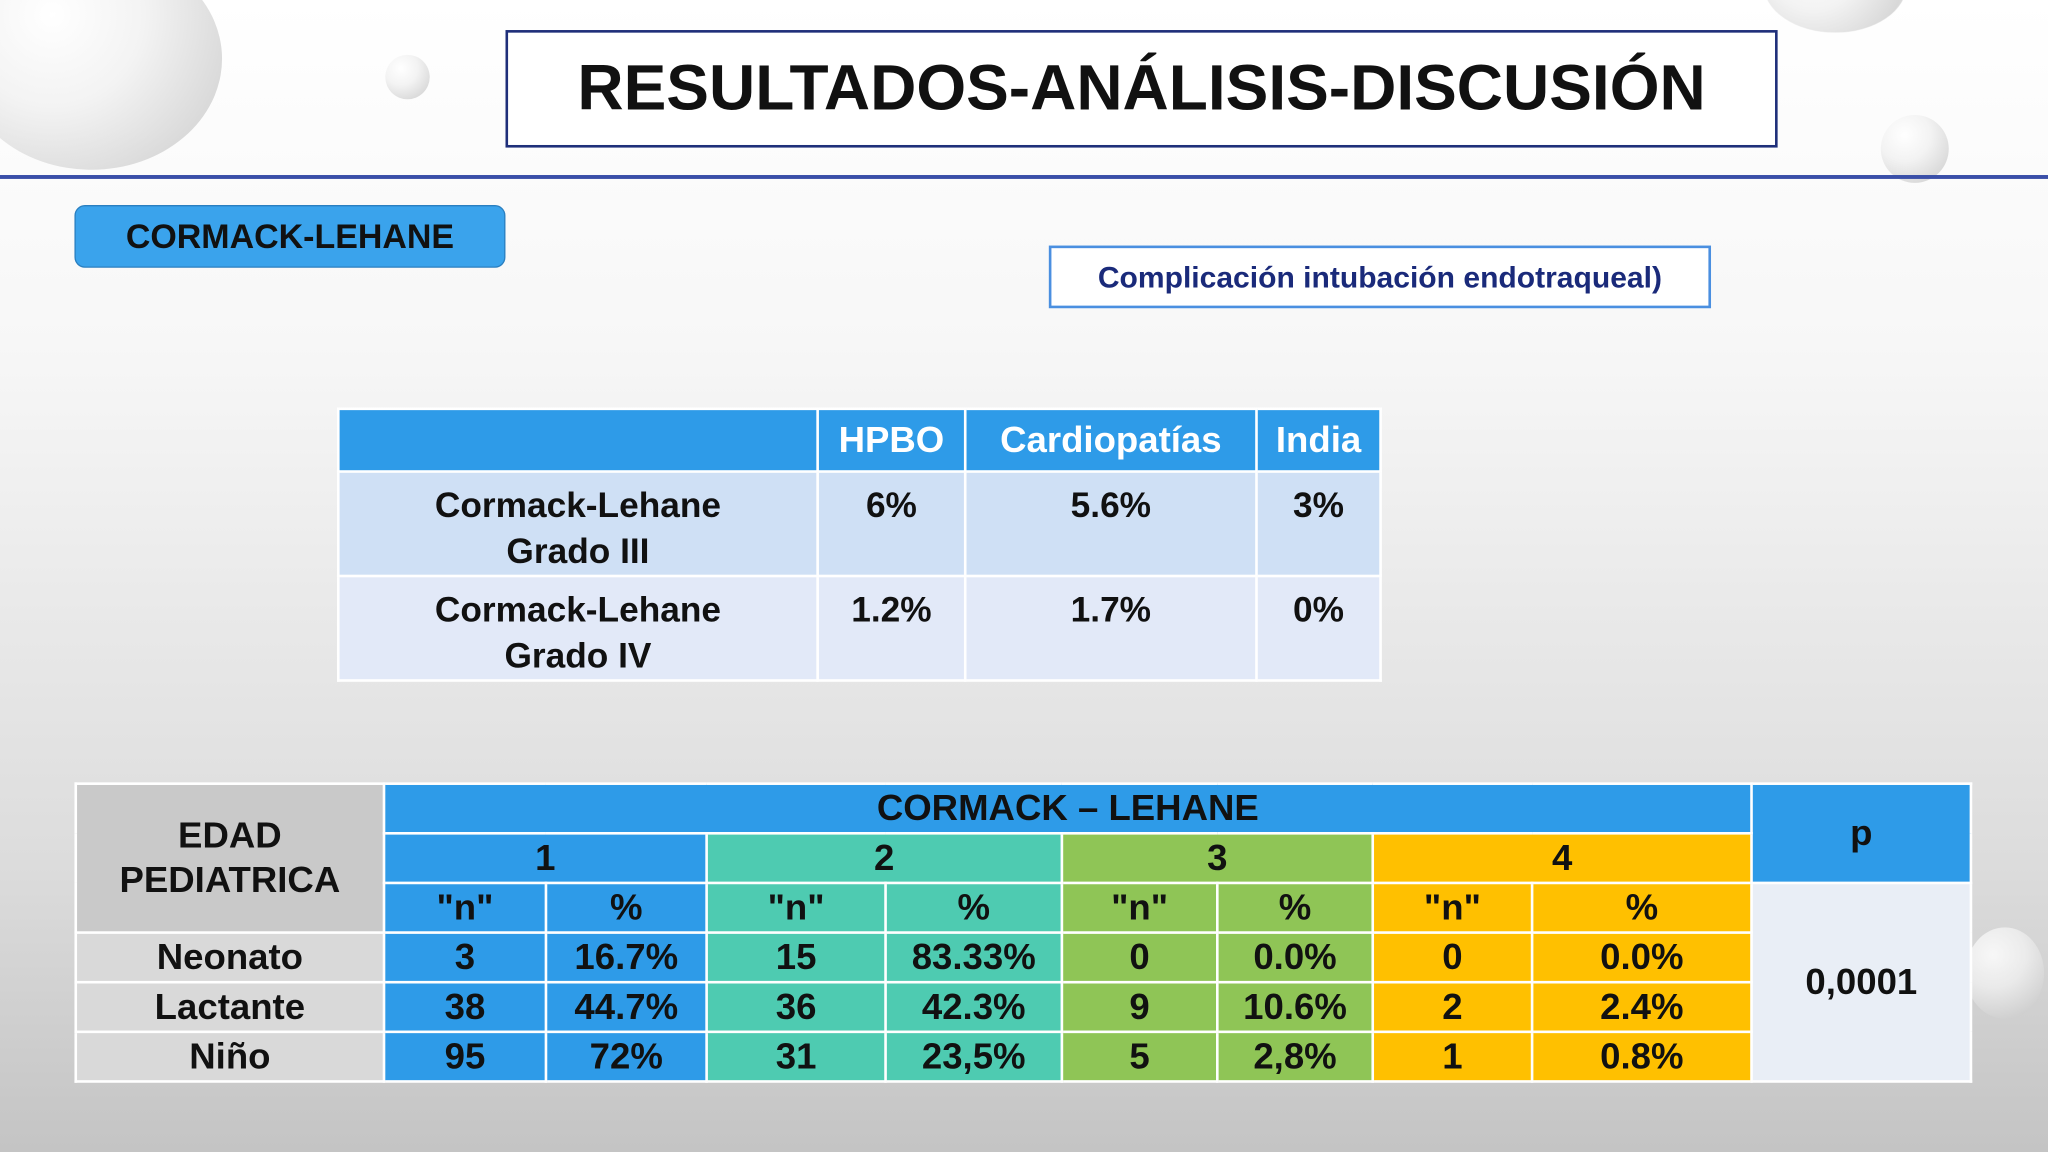  What do you see at coordinates (796, 957) in the screenshot?
I see `cell: 15` at bounding box center [796, 957].